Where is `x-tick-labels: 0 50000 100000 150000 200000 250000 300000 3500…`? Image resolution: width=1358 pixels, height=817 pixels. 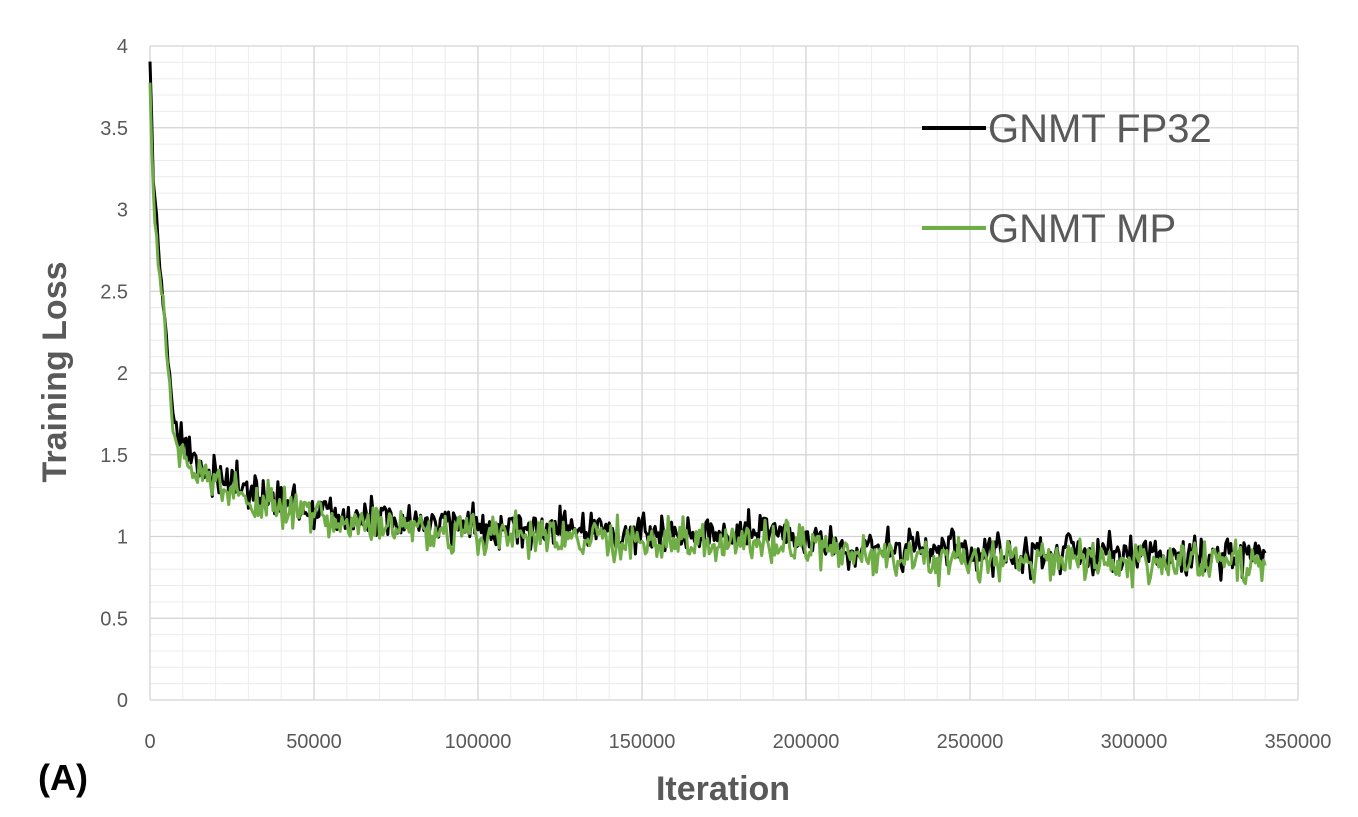 x-tick-labels: 0 50000 100000 150000 200000 250000 300000 3500… is located at coordinates (737, 742).